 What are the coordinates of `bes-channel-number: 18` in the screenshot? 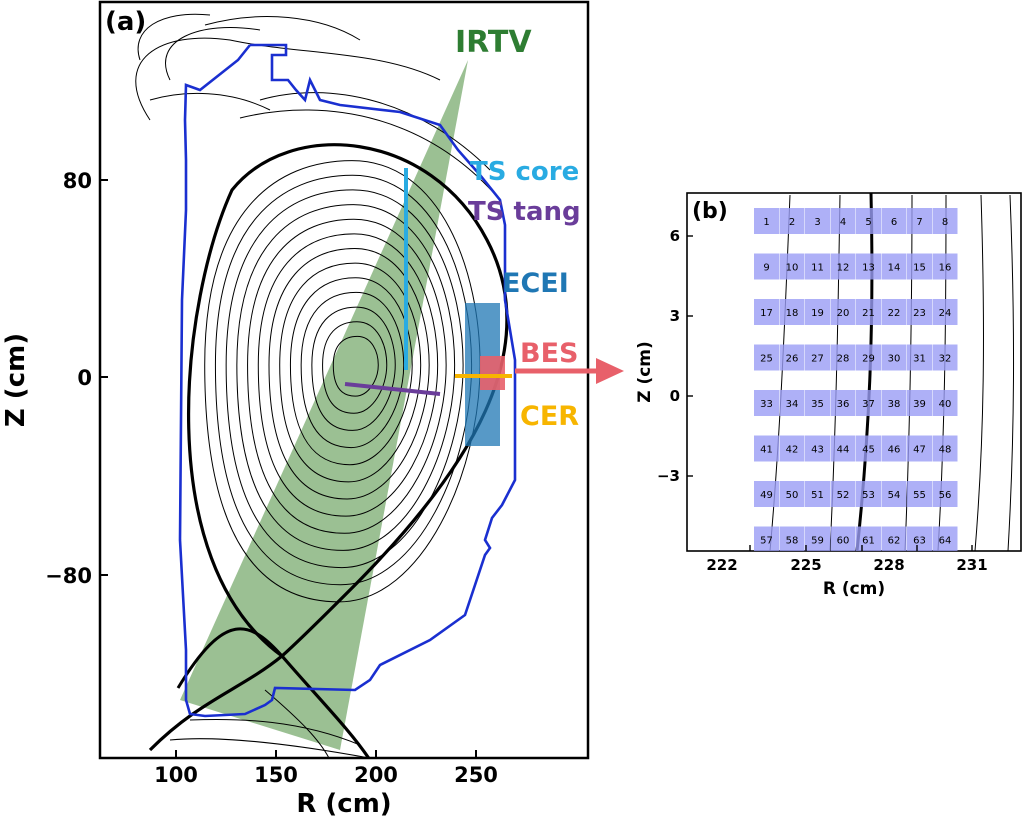 It's located at (792, 313).